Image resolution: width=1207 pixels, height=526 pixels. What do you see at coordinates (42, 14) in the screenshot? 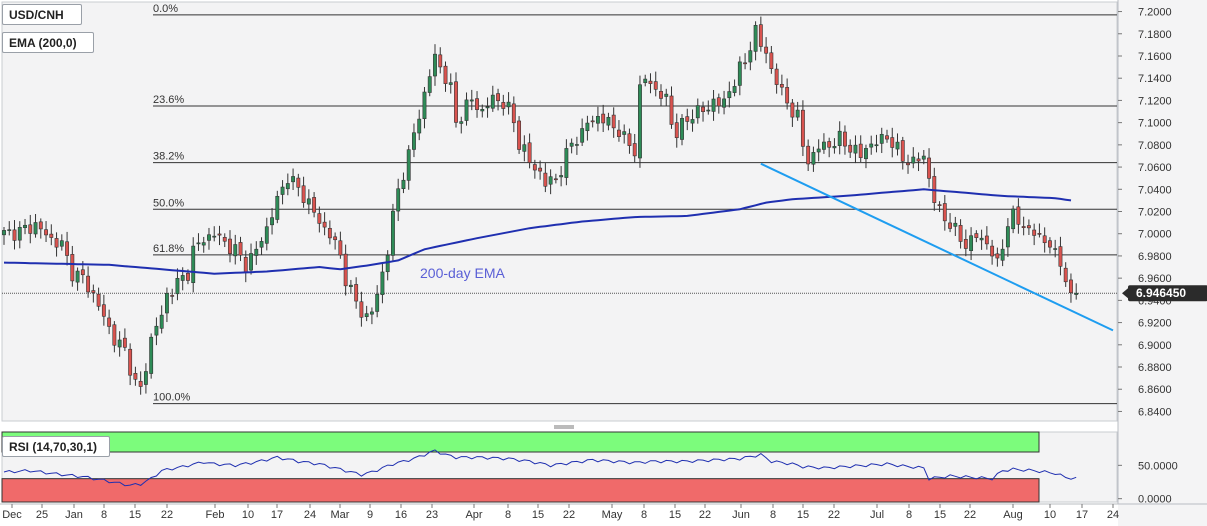
I see `legend-pair: USD/CNH` at bounding box center [42, 14].